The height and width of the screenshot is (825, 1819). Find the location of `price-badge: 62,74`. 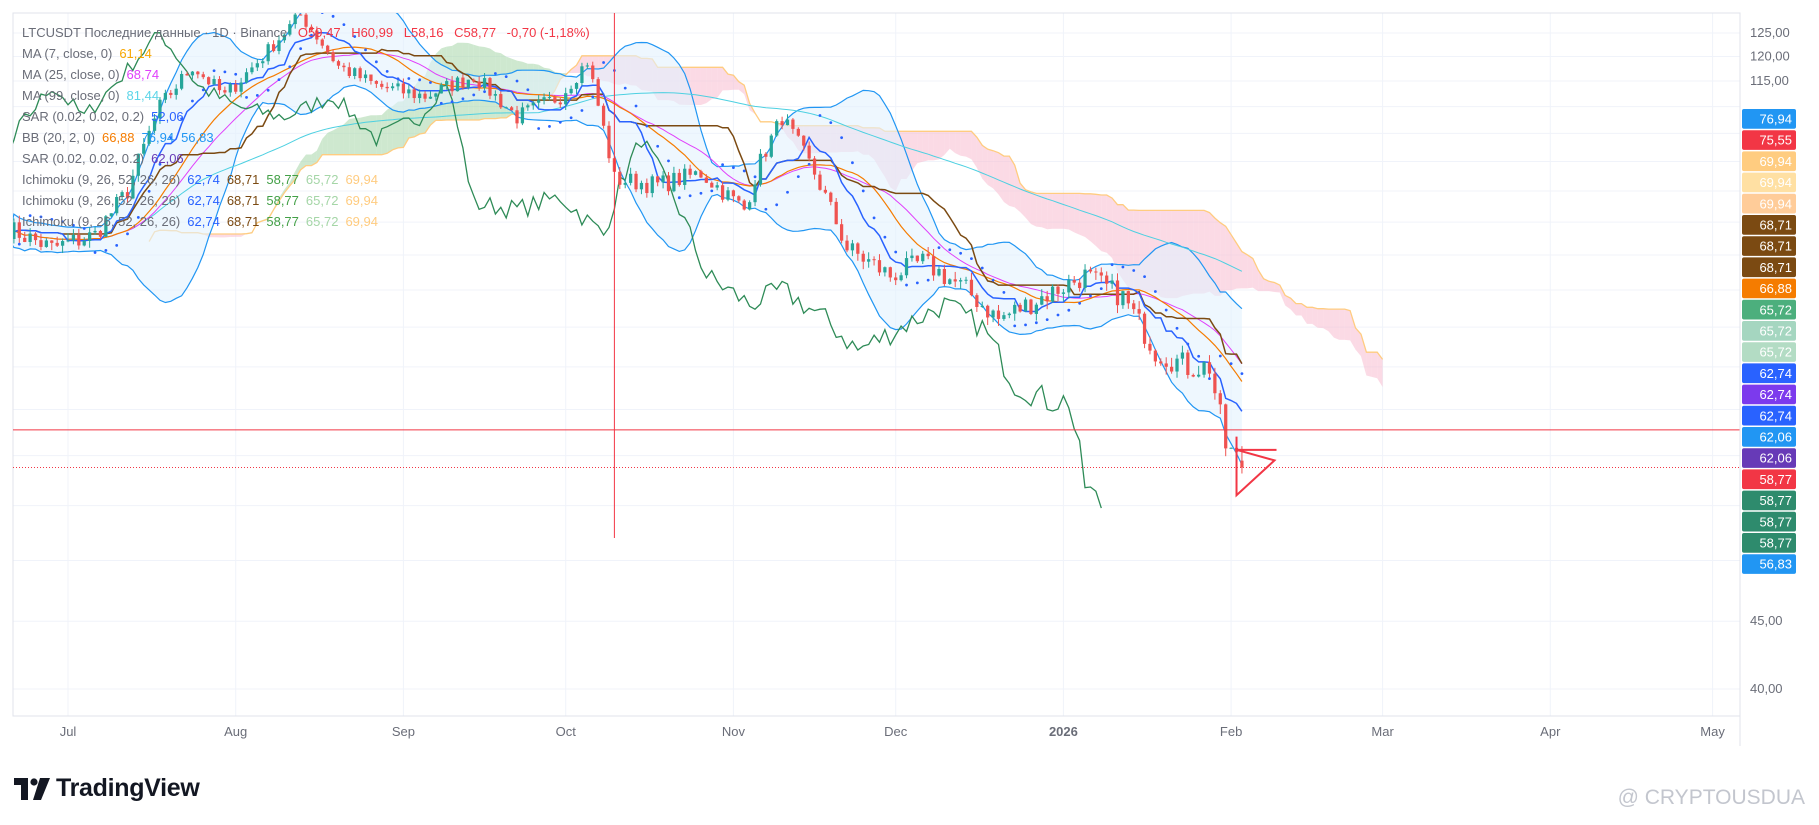

price-badge: 62,74 is located at coordinates (1769, 394).